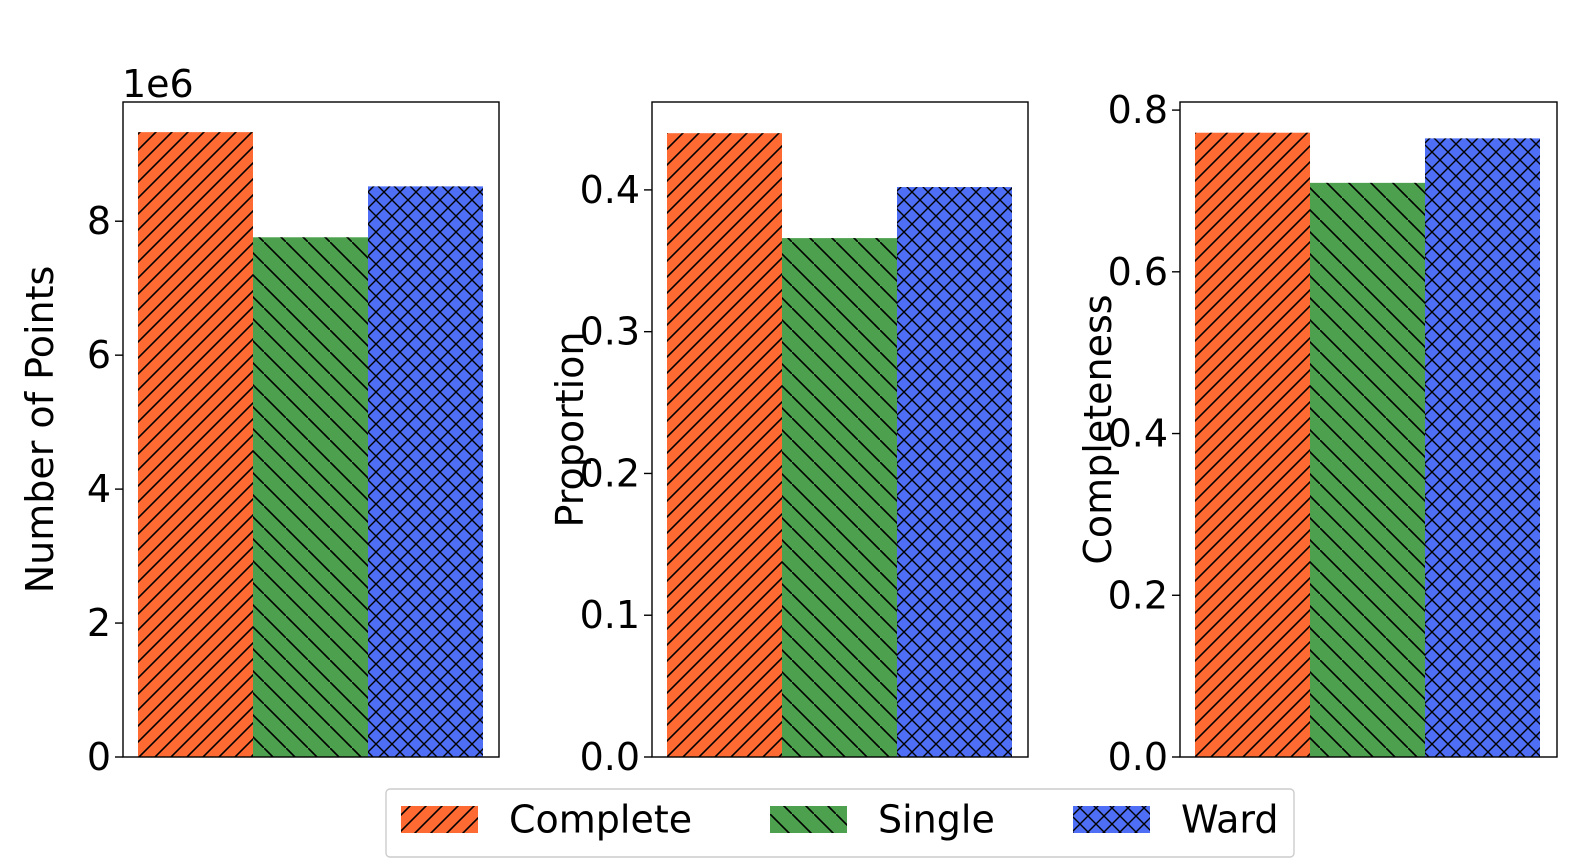 The image size is (1587, 865). What do you see at coordinates (610, 615) in the screenshot?
I see `y-tick-label-panel-2: 0.1` at bounding box center [610, 615].